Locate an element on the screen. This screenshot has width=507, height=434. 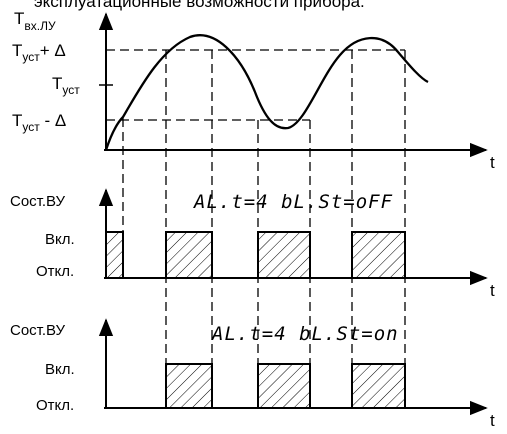
upper-threshold-label: Tуст+ Δ is located at coordinates (39, 52).